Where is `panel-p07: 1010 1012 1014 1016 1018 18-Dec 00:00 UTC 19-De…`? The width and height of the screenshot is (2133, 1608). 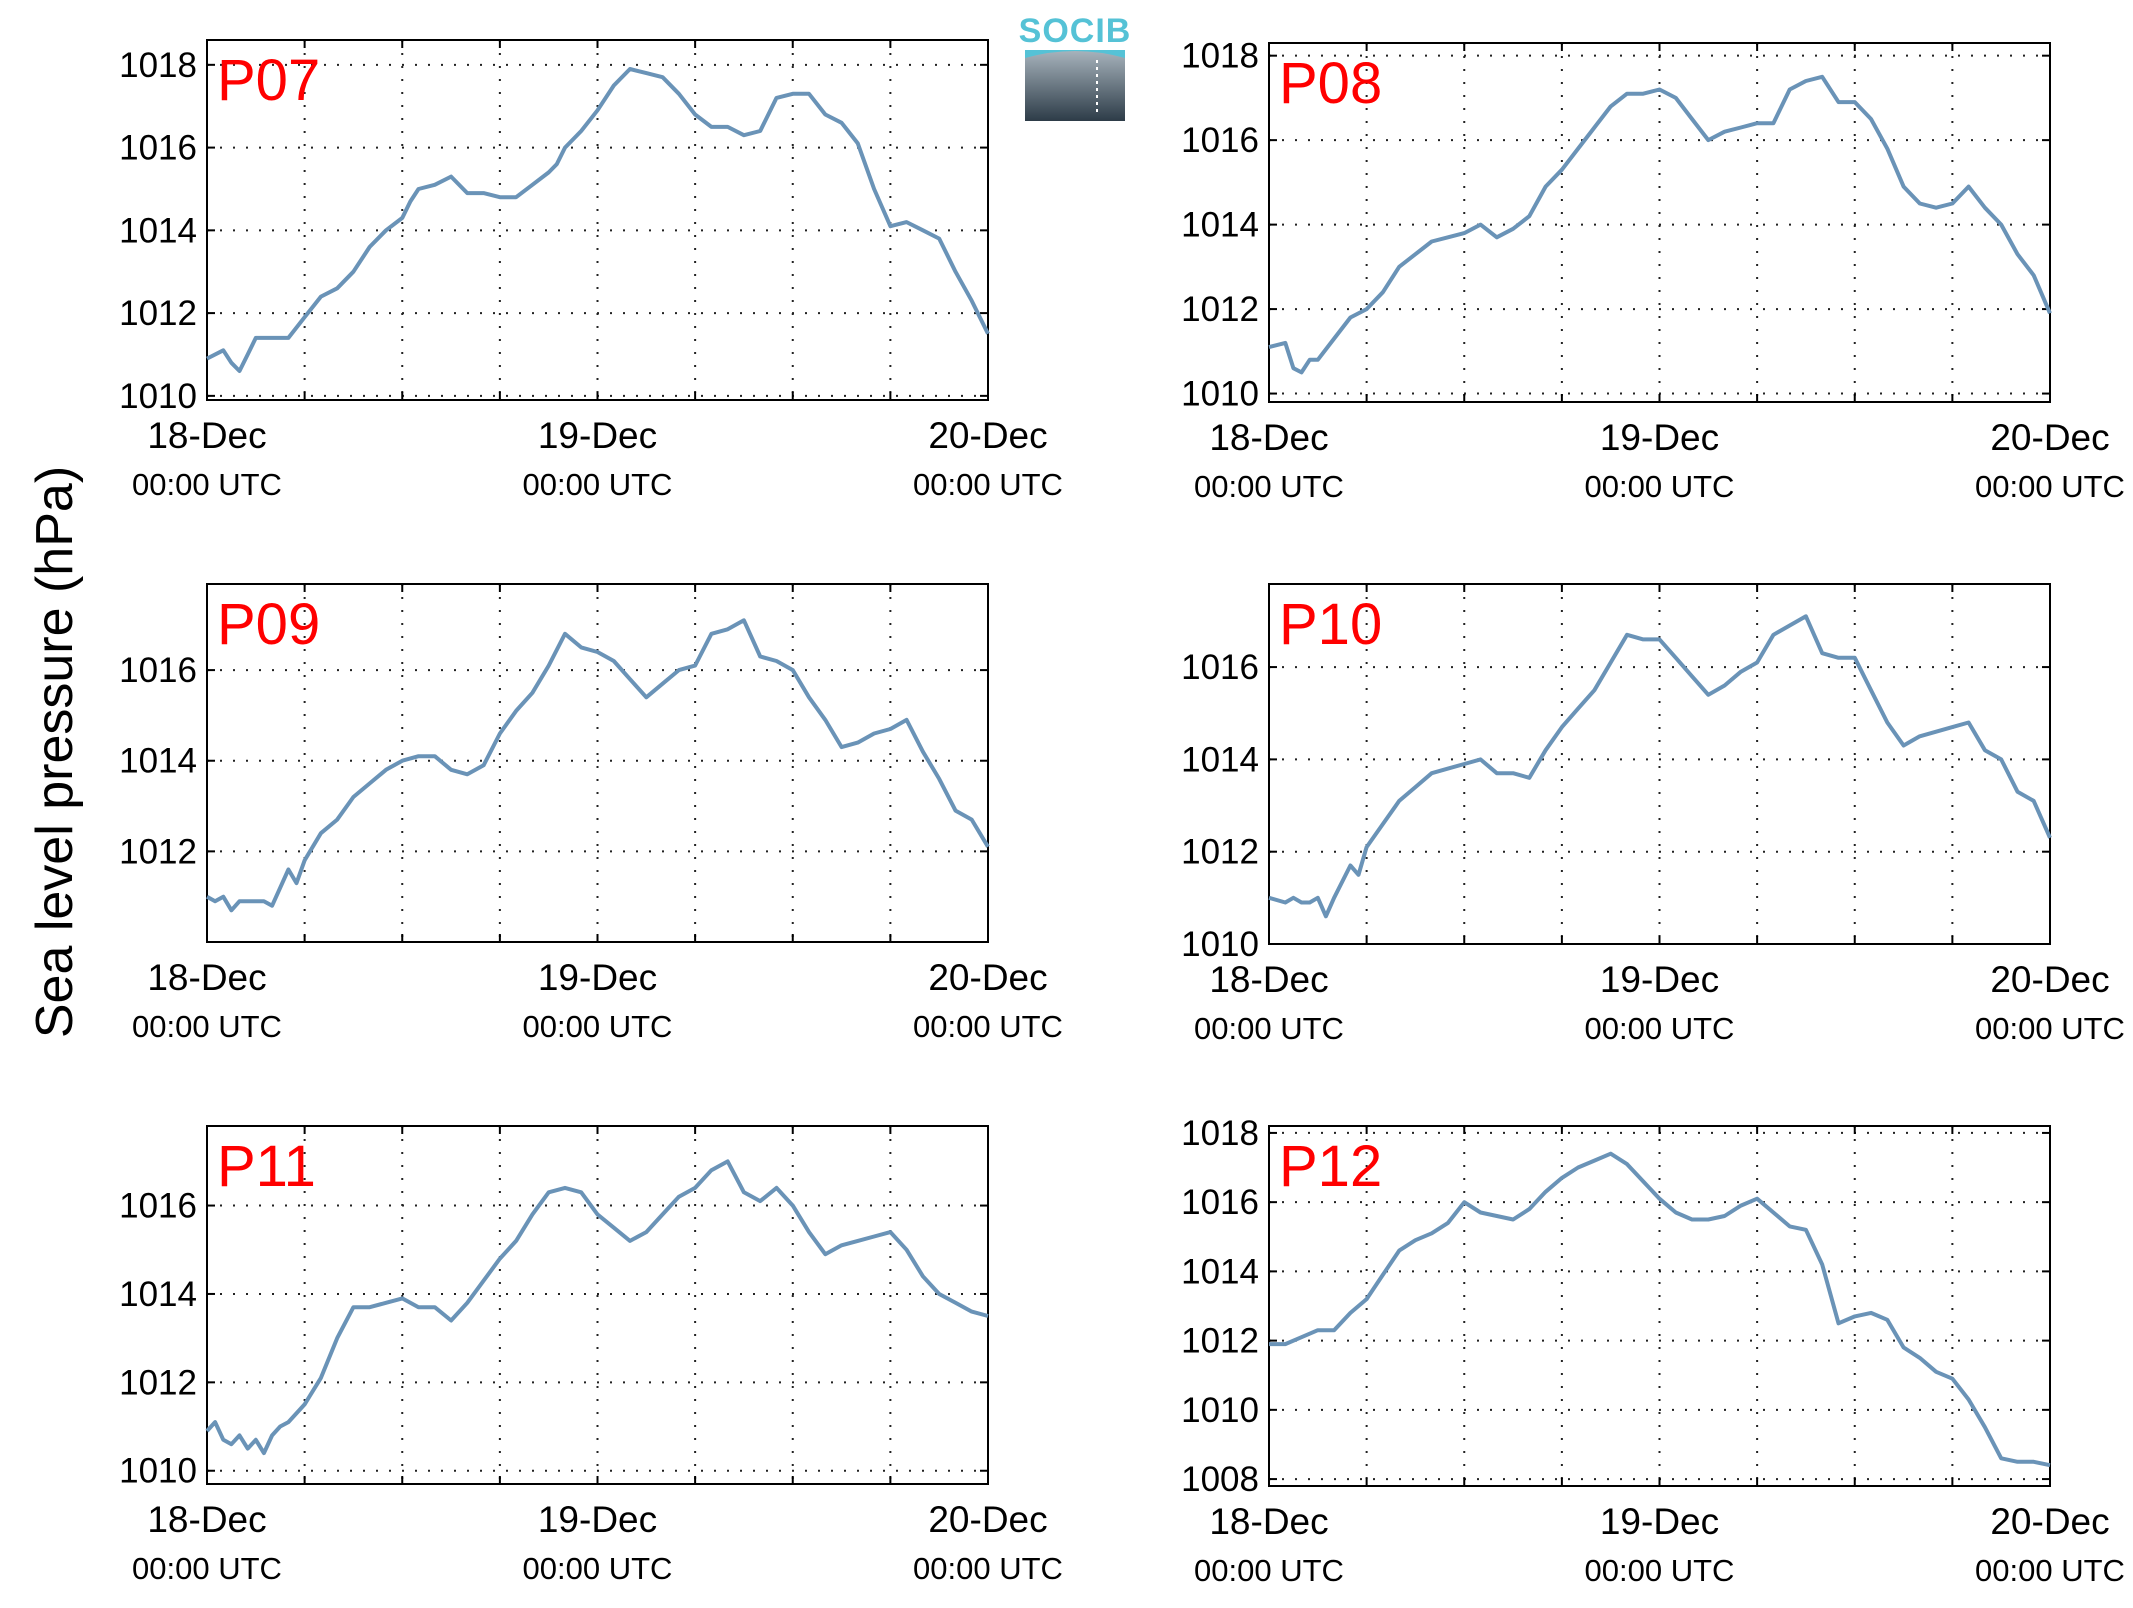 panel-p07: 1010 1012 1014 1016 1018 18-Dec 00:00 UTC 19-De… is located at coordinates (591, 270).